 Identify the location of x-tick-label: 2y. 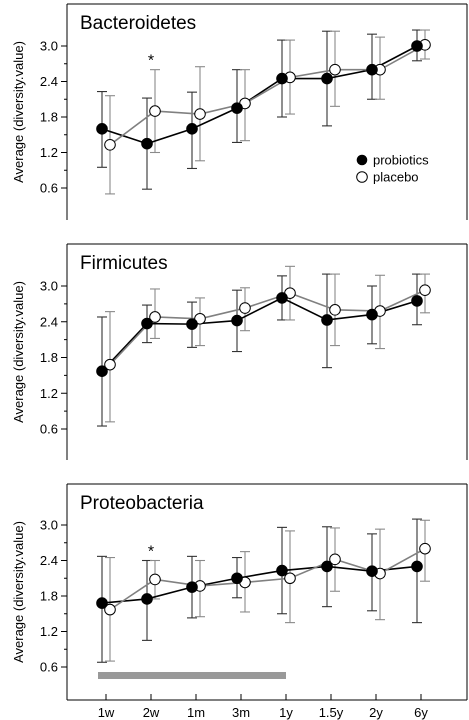
(376, 712).